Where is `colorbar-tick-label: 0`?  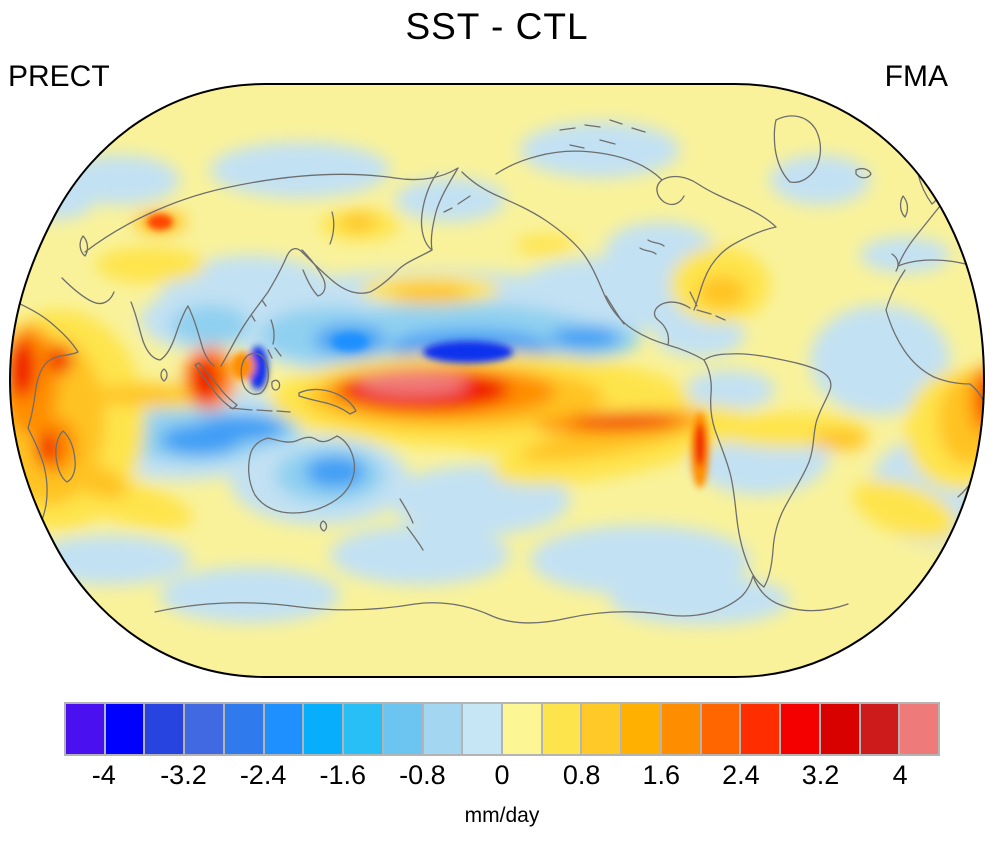 colorbar-tick-label: 0 is located at coordinates (502, 775).